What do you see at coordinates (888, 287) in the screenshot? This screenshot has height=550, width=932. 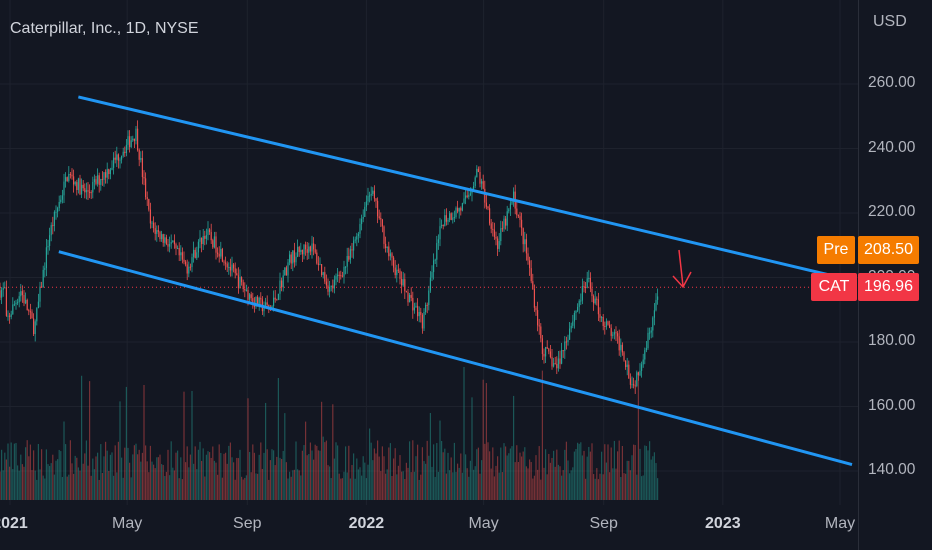 I see `last-price-tag: 196.96` at bounding box center [888, 287].